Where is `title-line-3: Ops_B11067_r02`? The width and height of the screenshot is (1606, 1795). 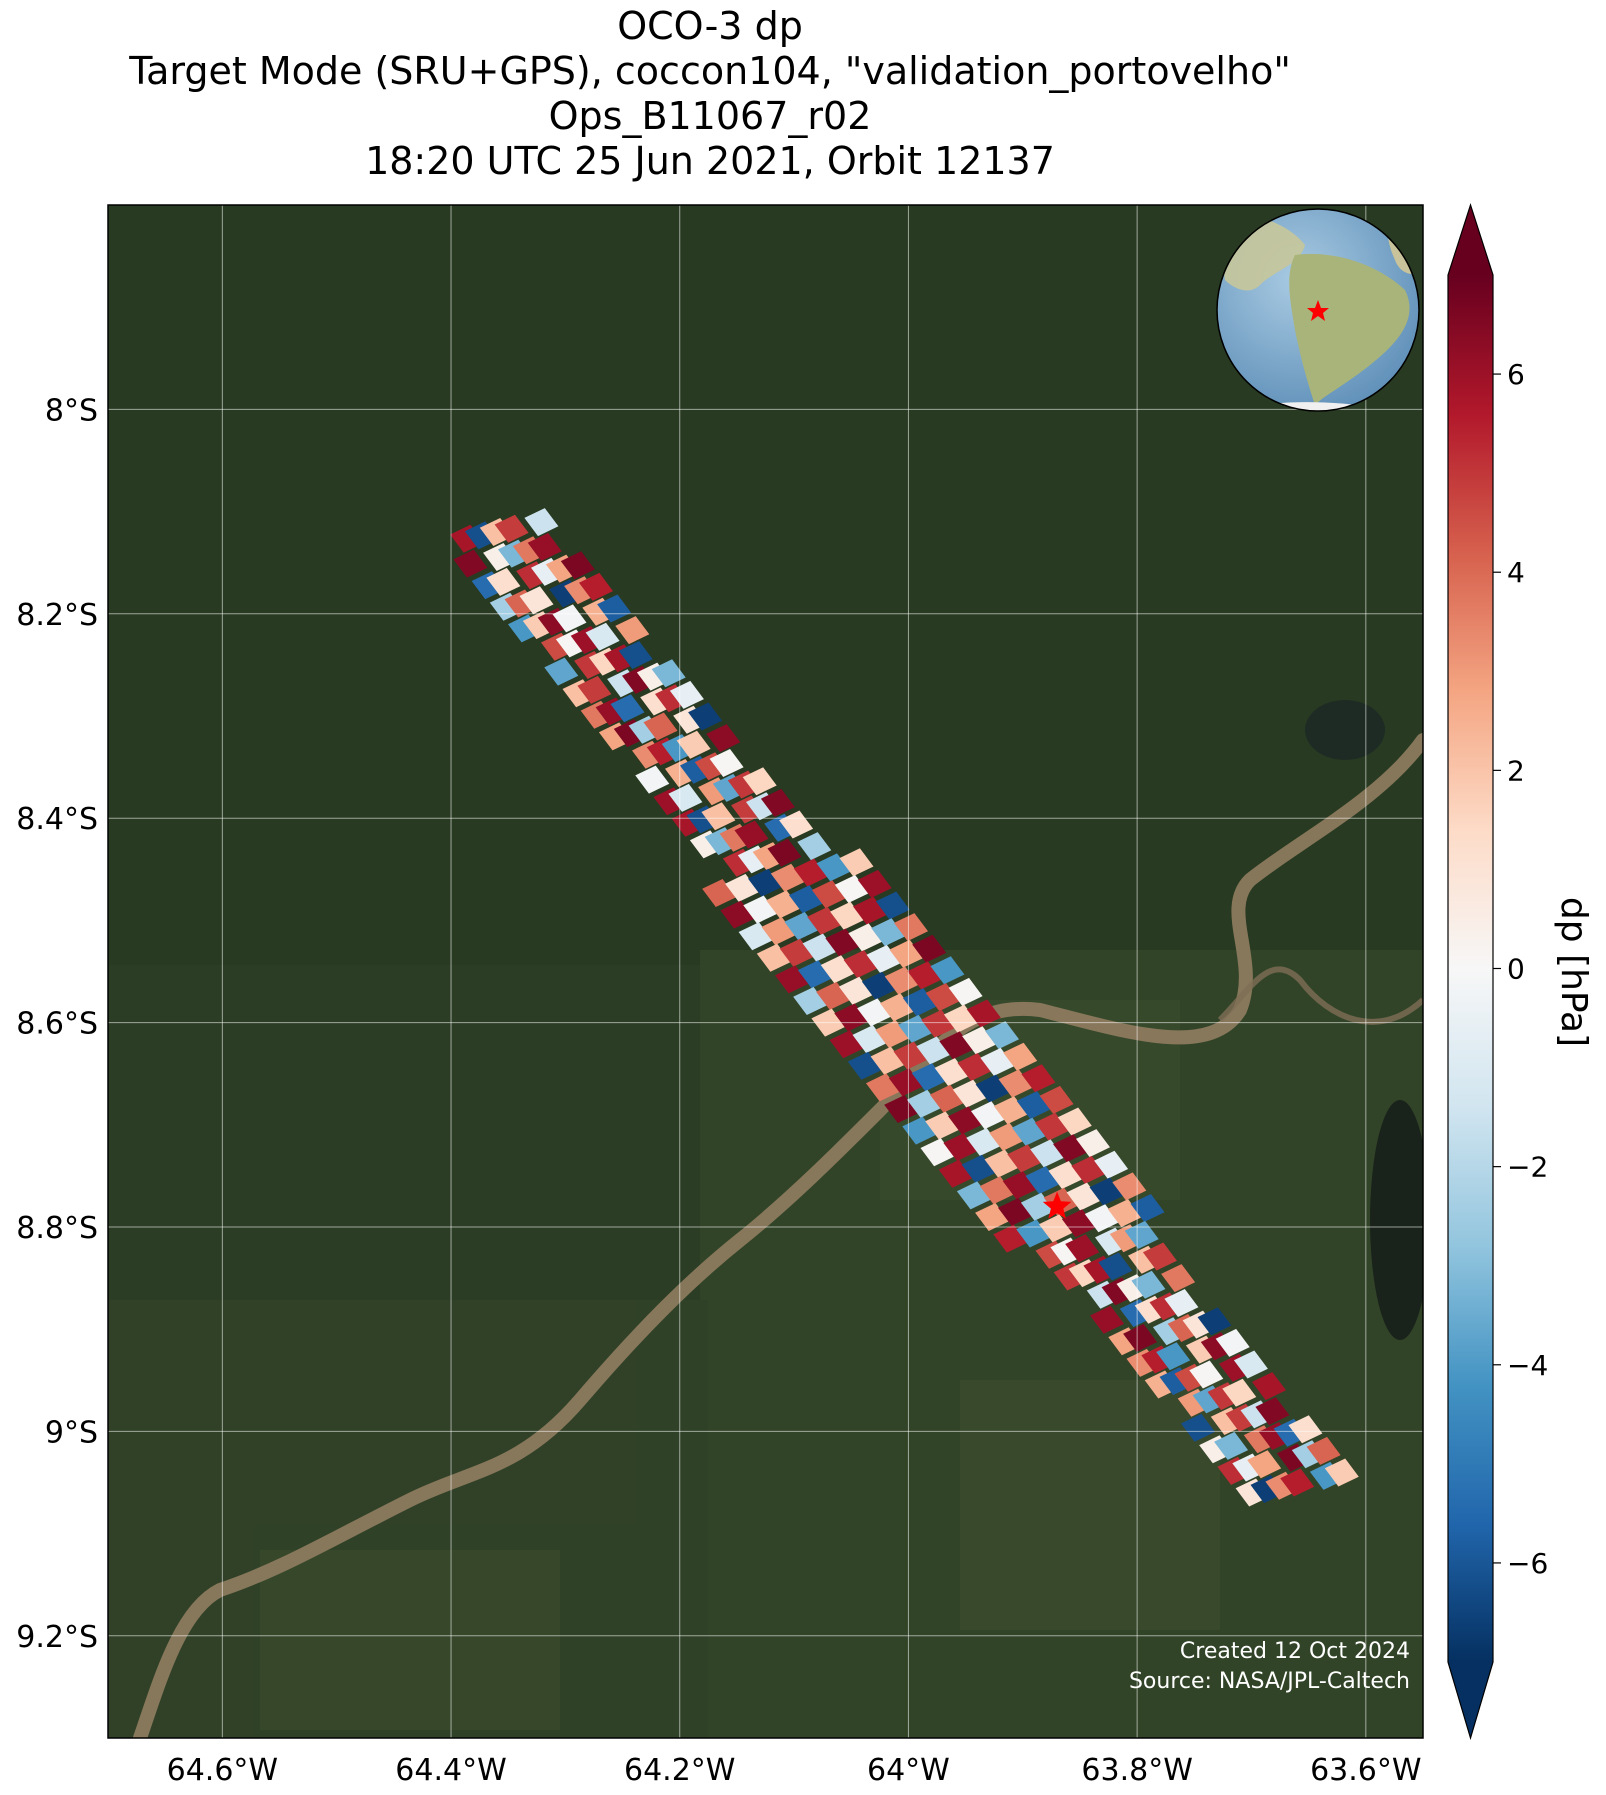
title-line-3: Ops_B11067_r02 is located at coordinates (710, 116).